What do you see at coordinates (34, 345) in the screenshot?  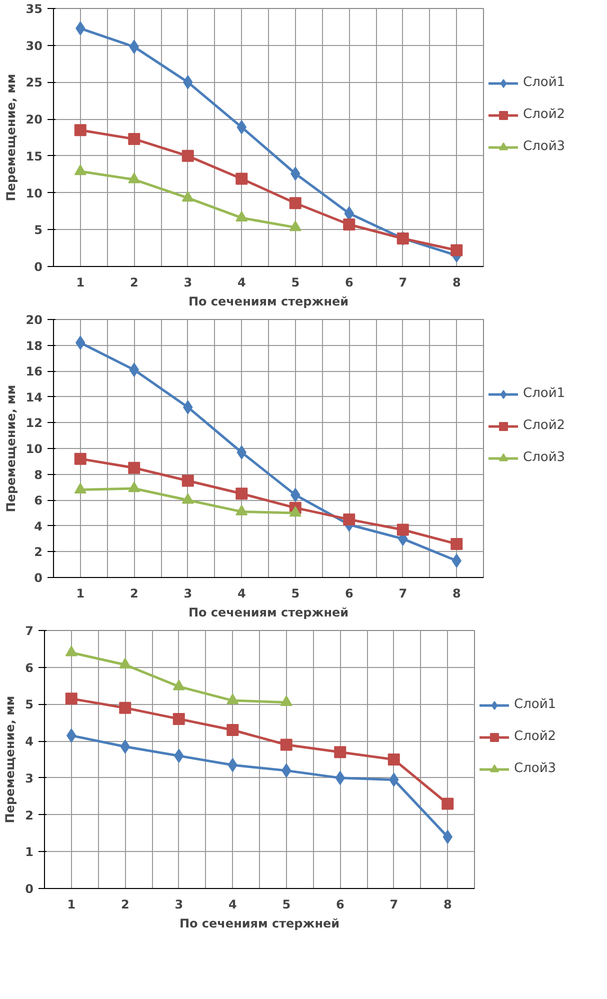 I see `y-tick-label: 18` at bounding box center [34, 345].